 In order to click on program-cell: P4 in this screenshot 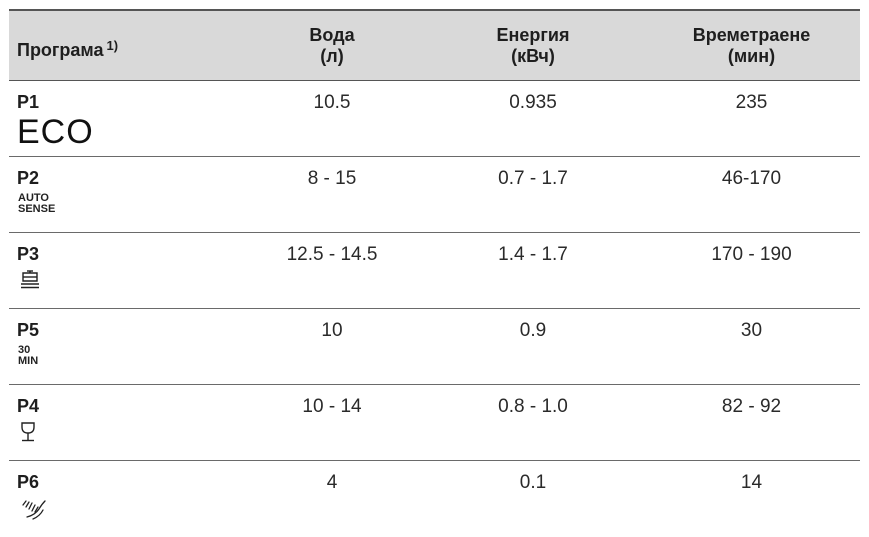, I will do `click(125, 422)`.